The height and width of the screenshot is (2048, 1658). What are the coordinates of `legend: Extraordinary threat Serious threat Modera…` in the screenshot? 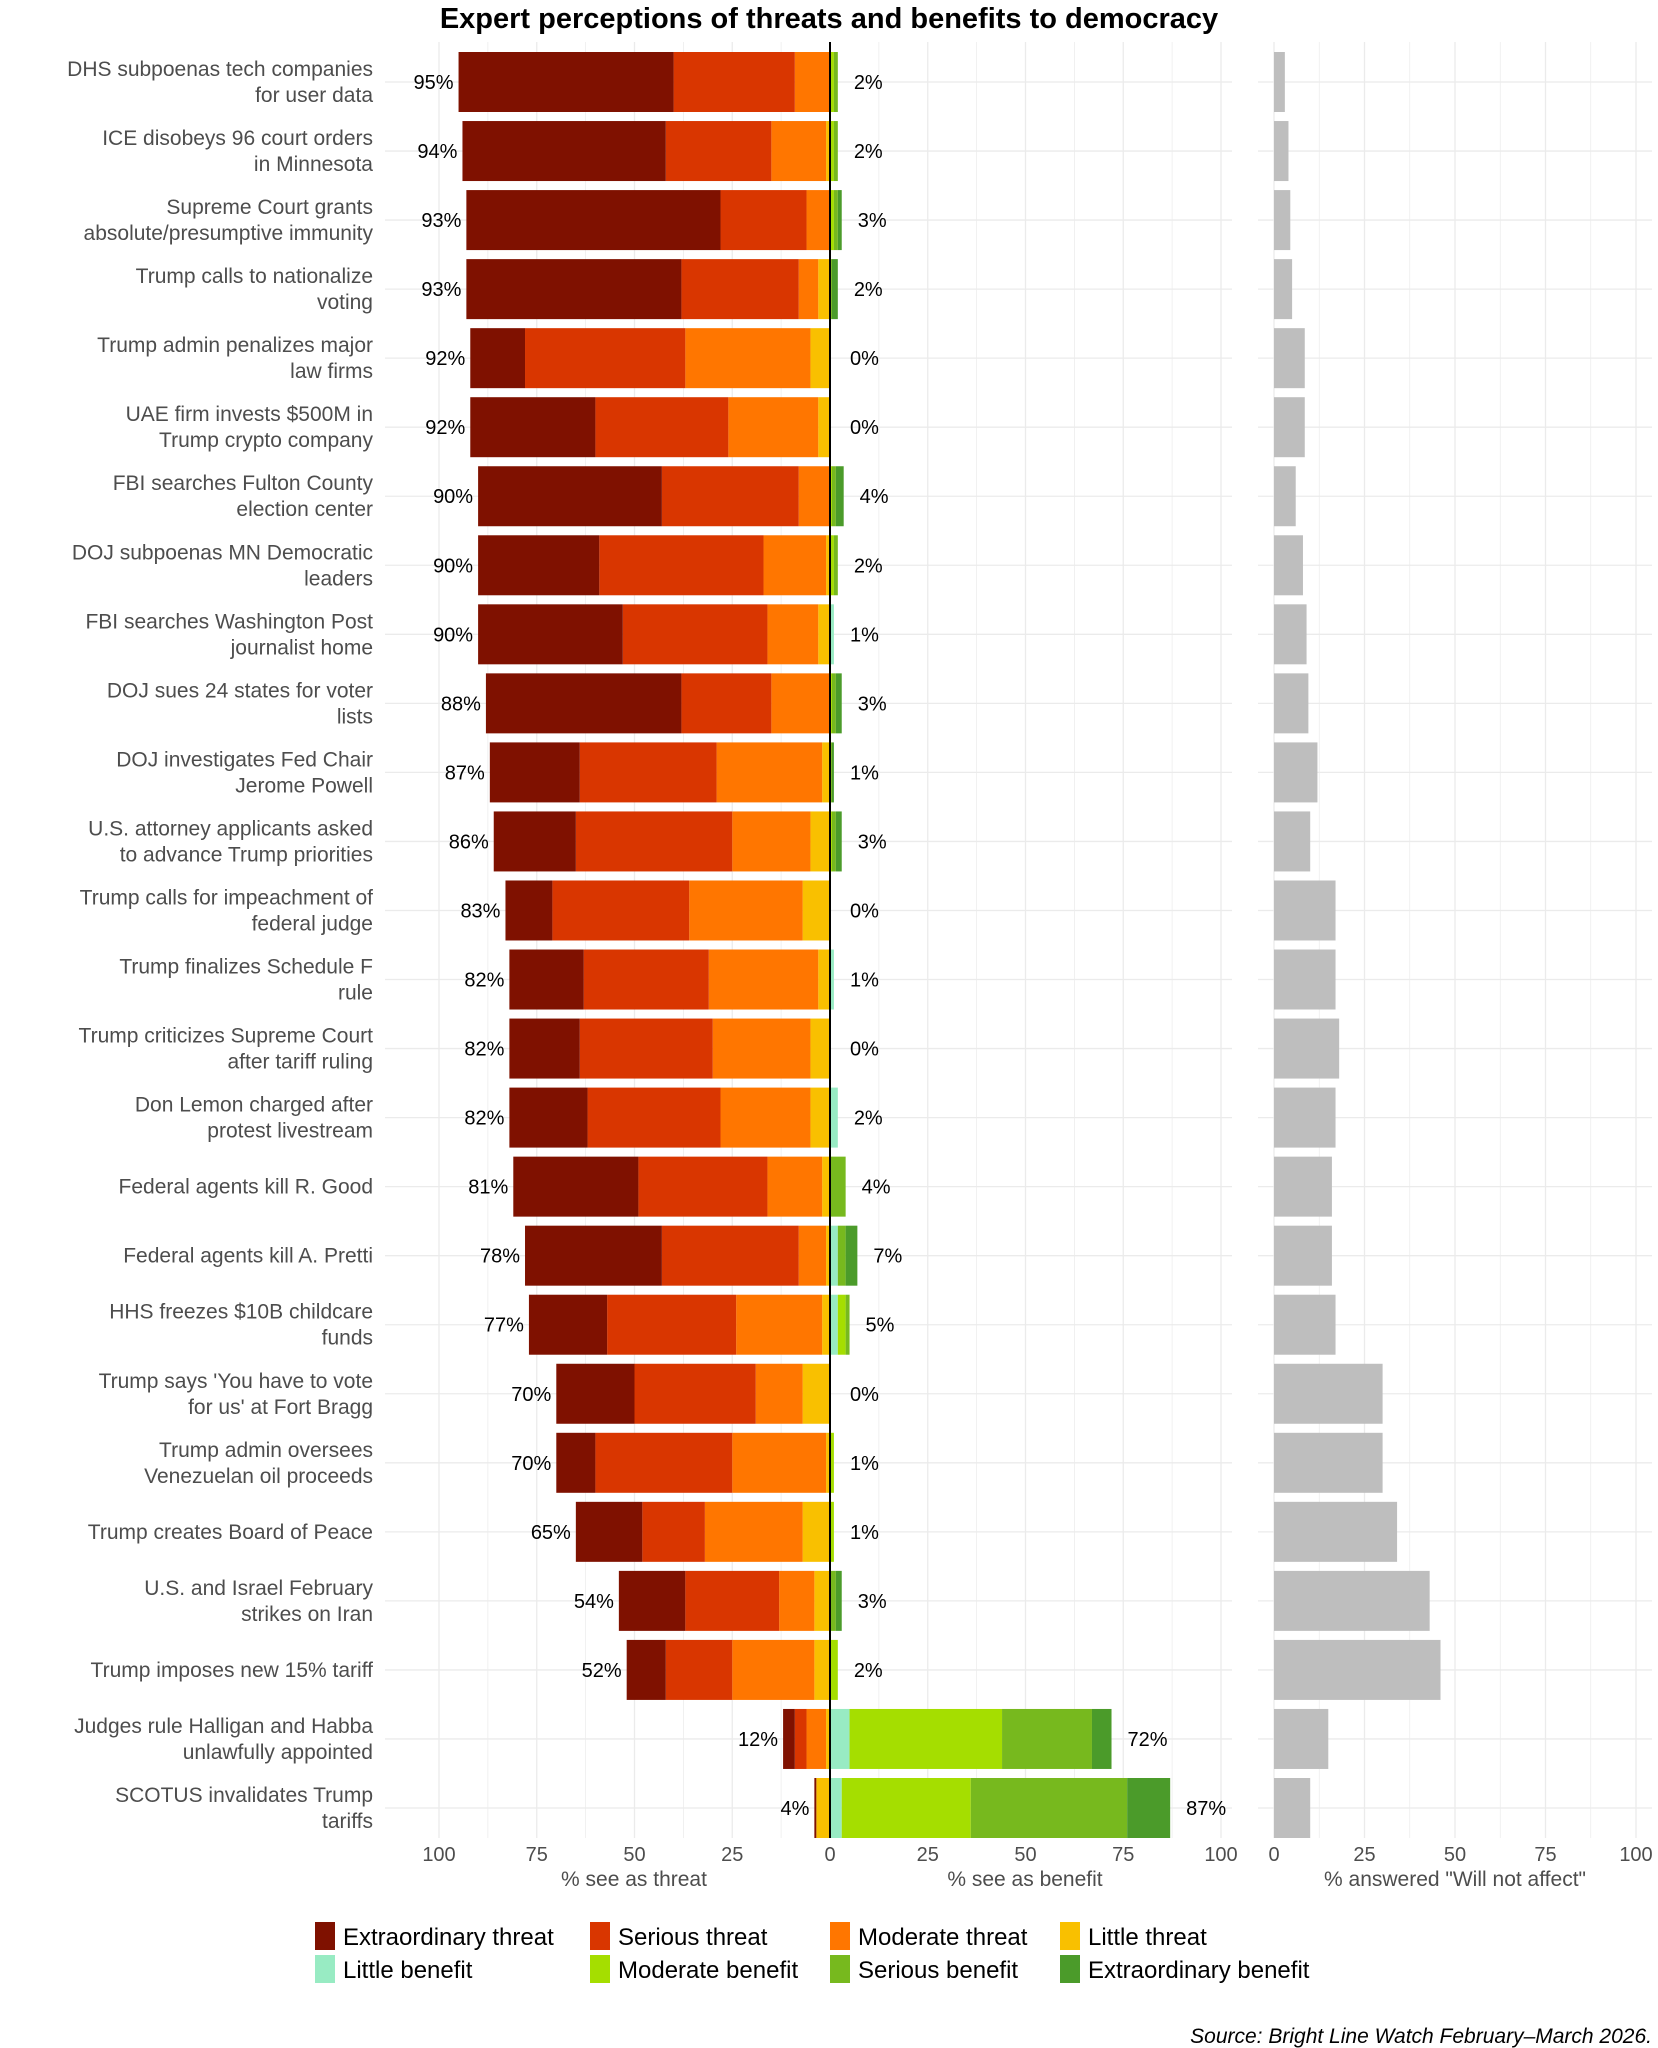 It's located at (812, 1953).